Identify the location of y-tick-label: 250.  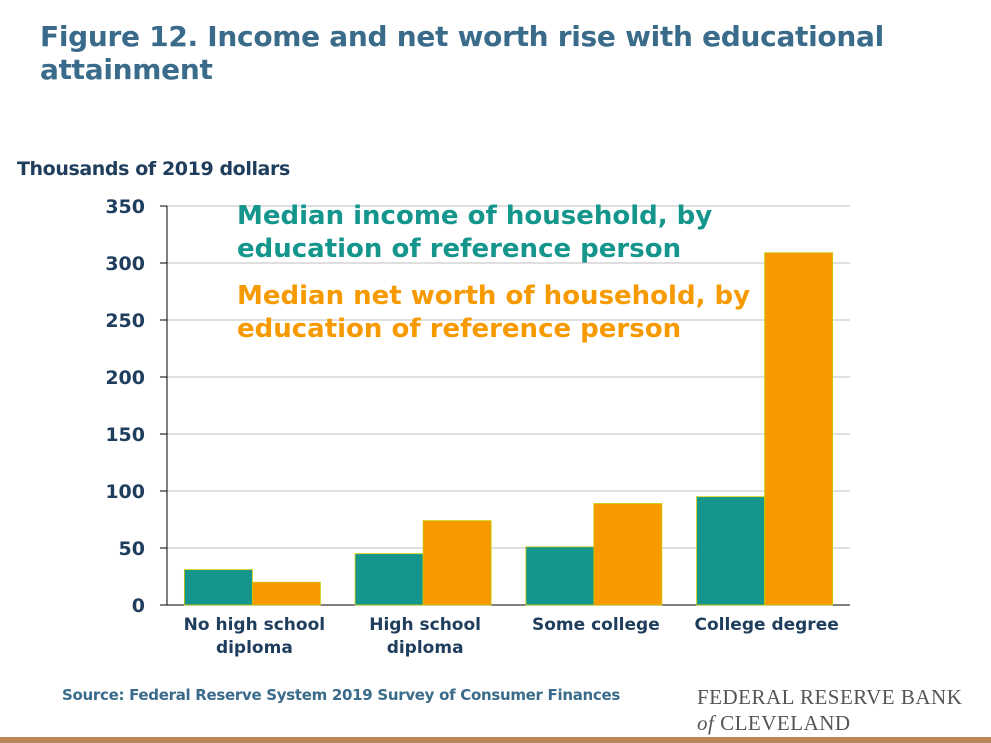
(125, 321).